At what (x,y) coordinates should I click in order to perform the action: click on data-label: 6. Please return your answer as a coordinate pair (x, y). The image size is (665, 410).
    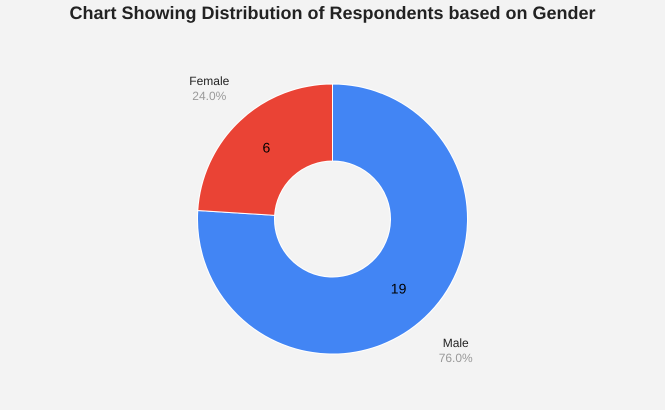
    Looking at the image, I should click on (266, 148).